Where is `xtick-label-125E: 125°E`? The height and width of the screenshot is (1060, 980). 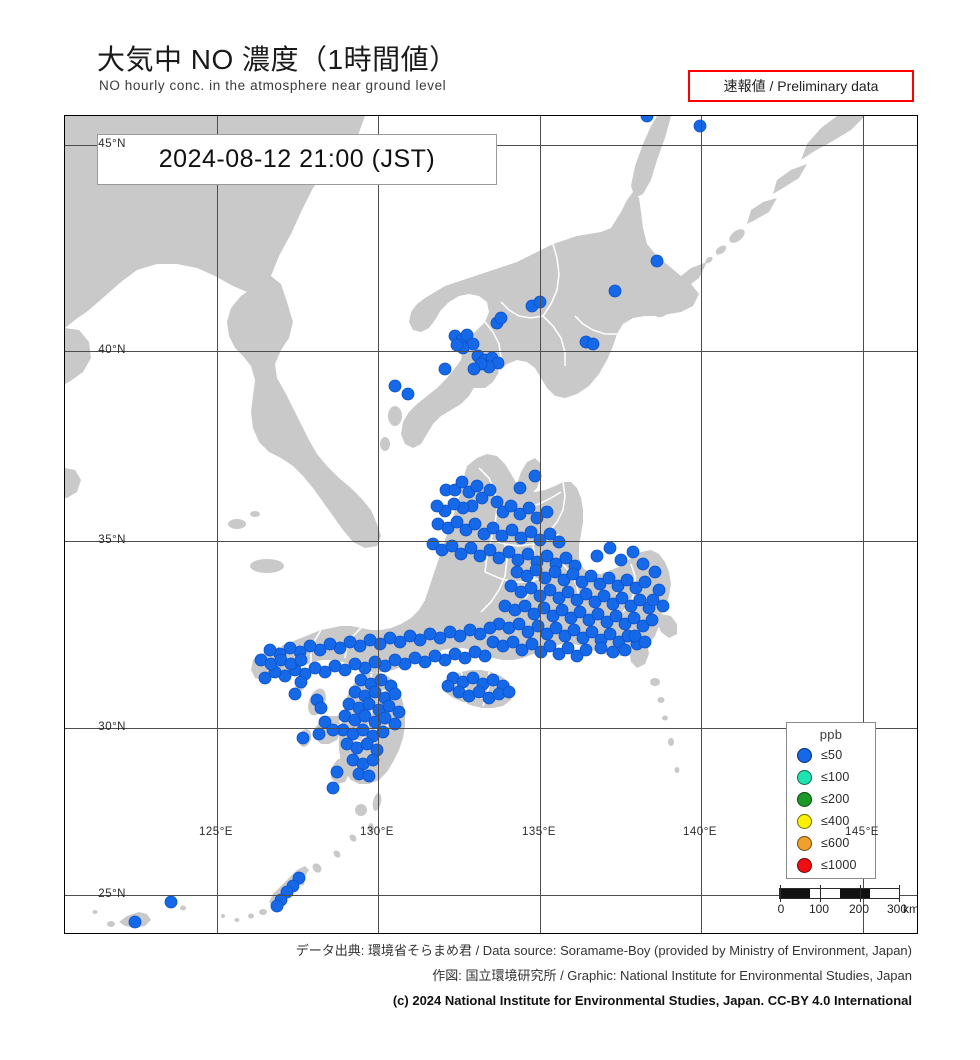
xtick-label-125E: 125°E is located at coordinates (216, 832).